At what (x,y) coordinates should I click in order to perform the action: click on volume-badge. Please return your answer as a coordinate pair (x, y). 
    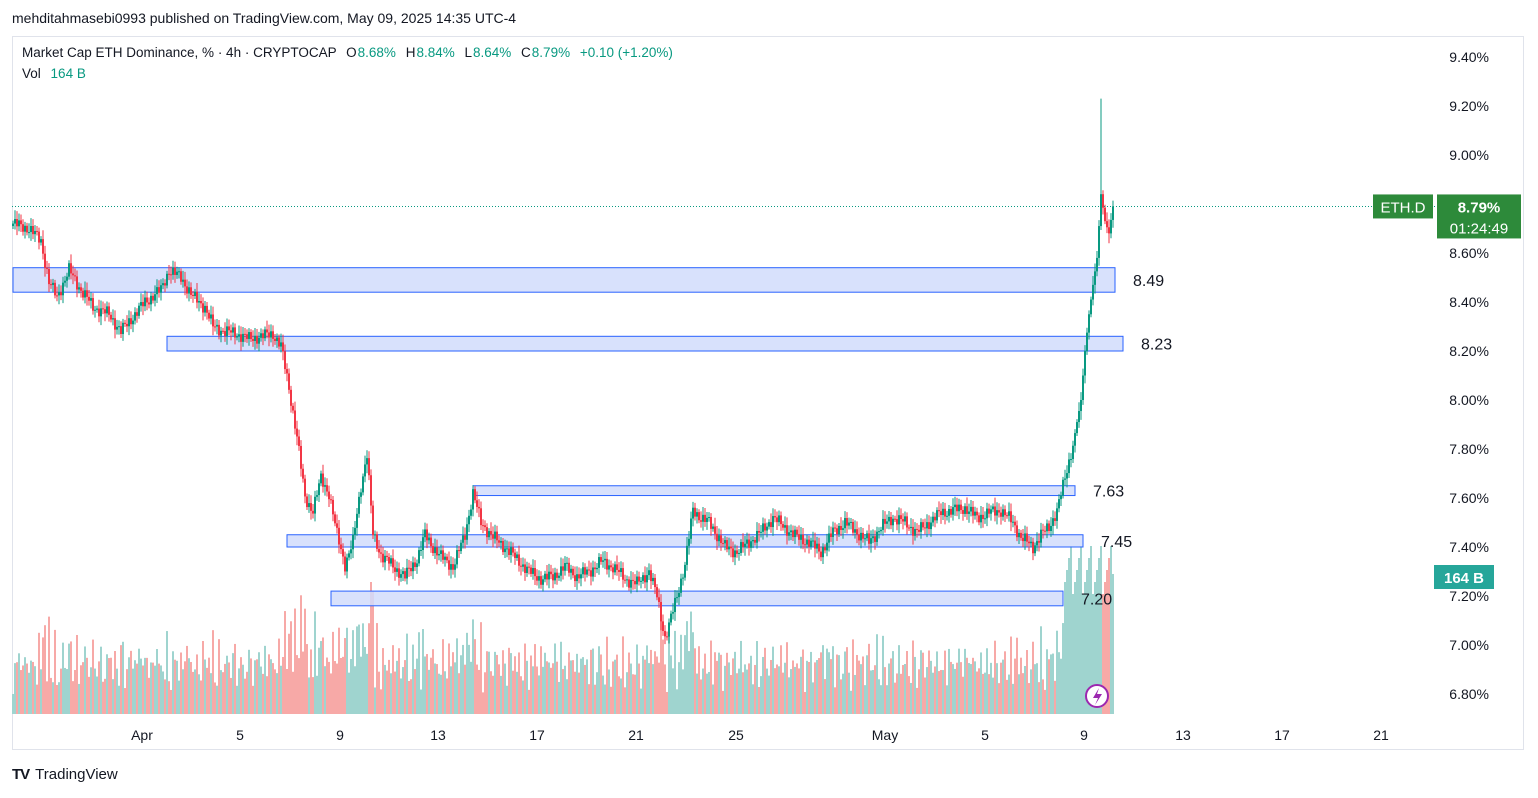
    Looking at the image, I should click on (1464, 577).